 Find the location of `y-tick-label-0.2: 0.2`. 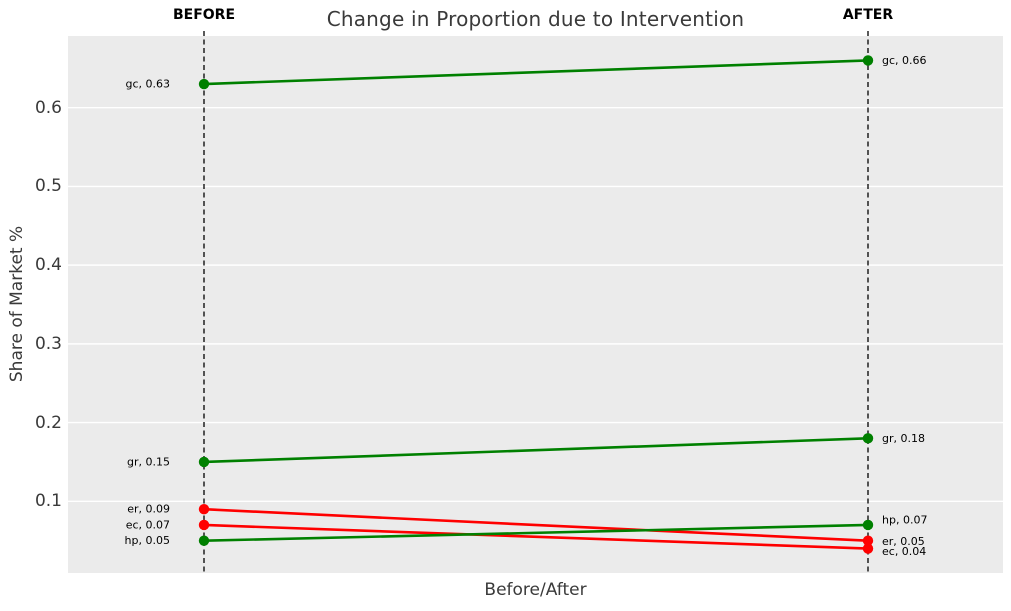

y-tick-label-0.2: 0.2 is located at coordinates (48, 422).